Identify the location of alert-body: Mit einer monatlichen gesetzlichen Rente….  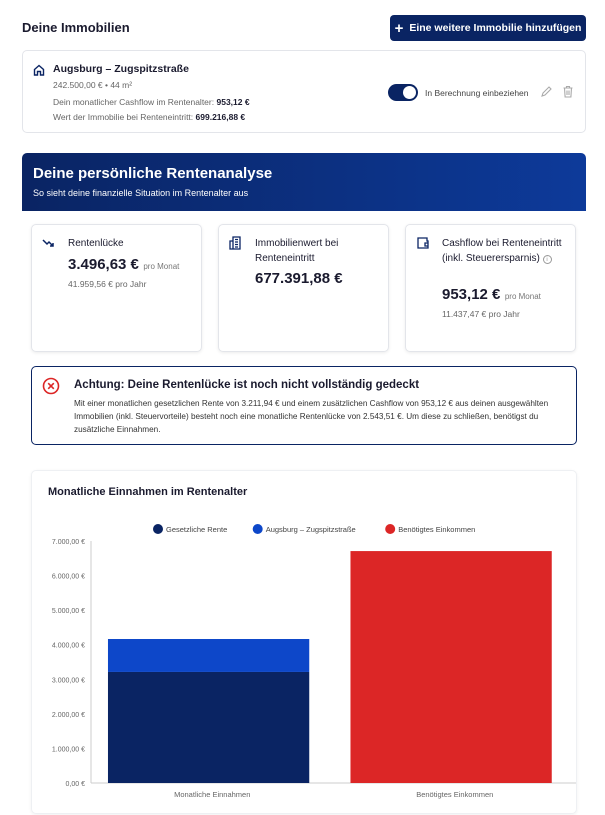
(311, 416).